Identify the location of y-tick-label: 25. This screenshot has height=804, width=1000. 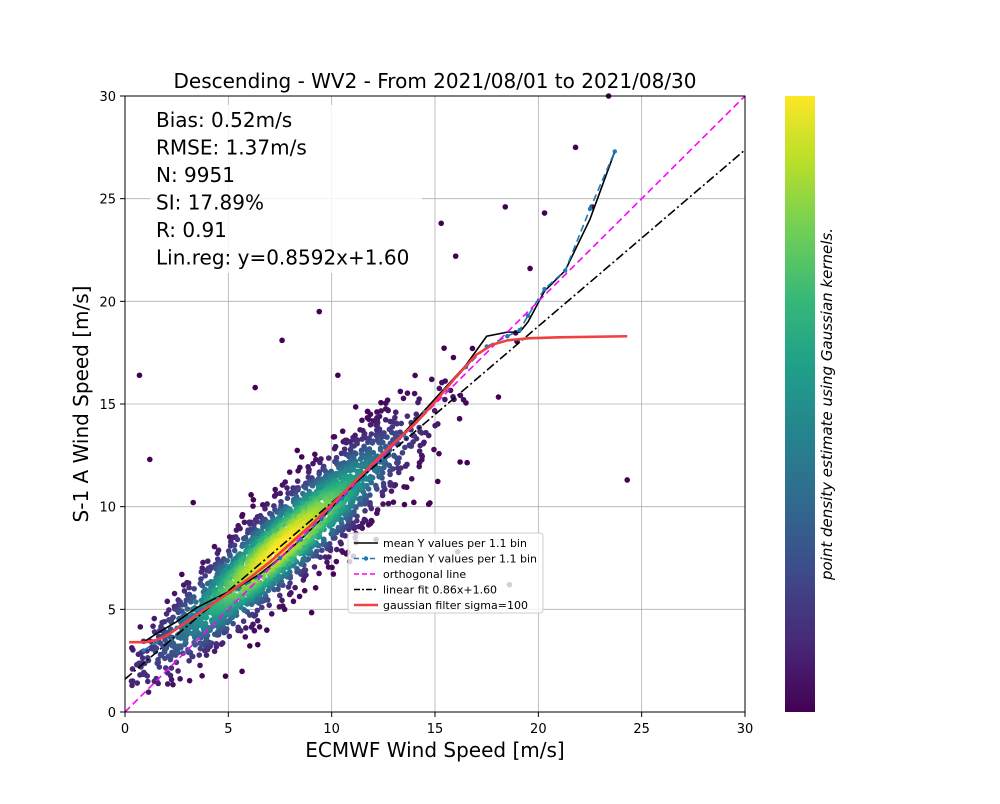
(107, 200).